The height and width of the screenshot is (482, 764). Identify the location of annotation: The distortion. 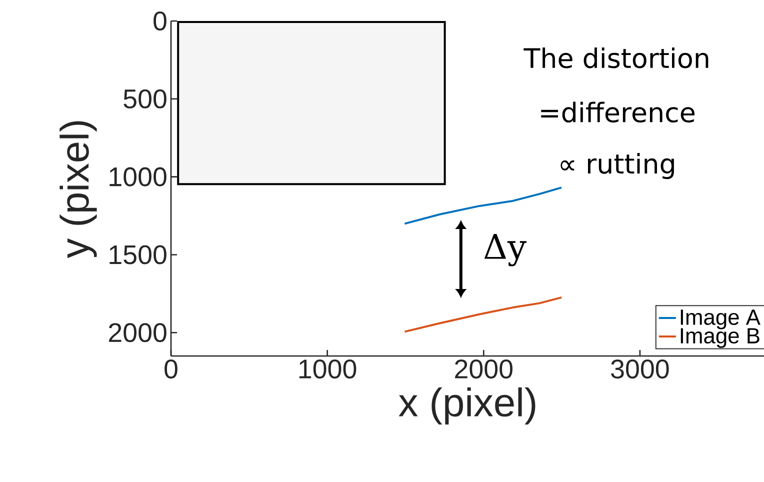
(616, 57).